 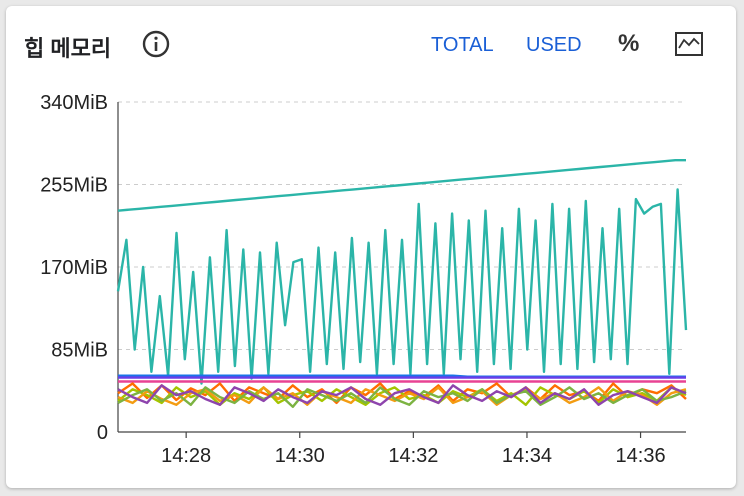 I want to click on x-tick-label: 14:30, so click(x=300, y=456).